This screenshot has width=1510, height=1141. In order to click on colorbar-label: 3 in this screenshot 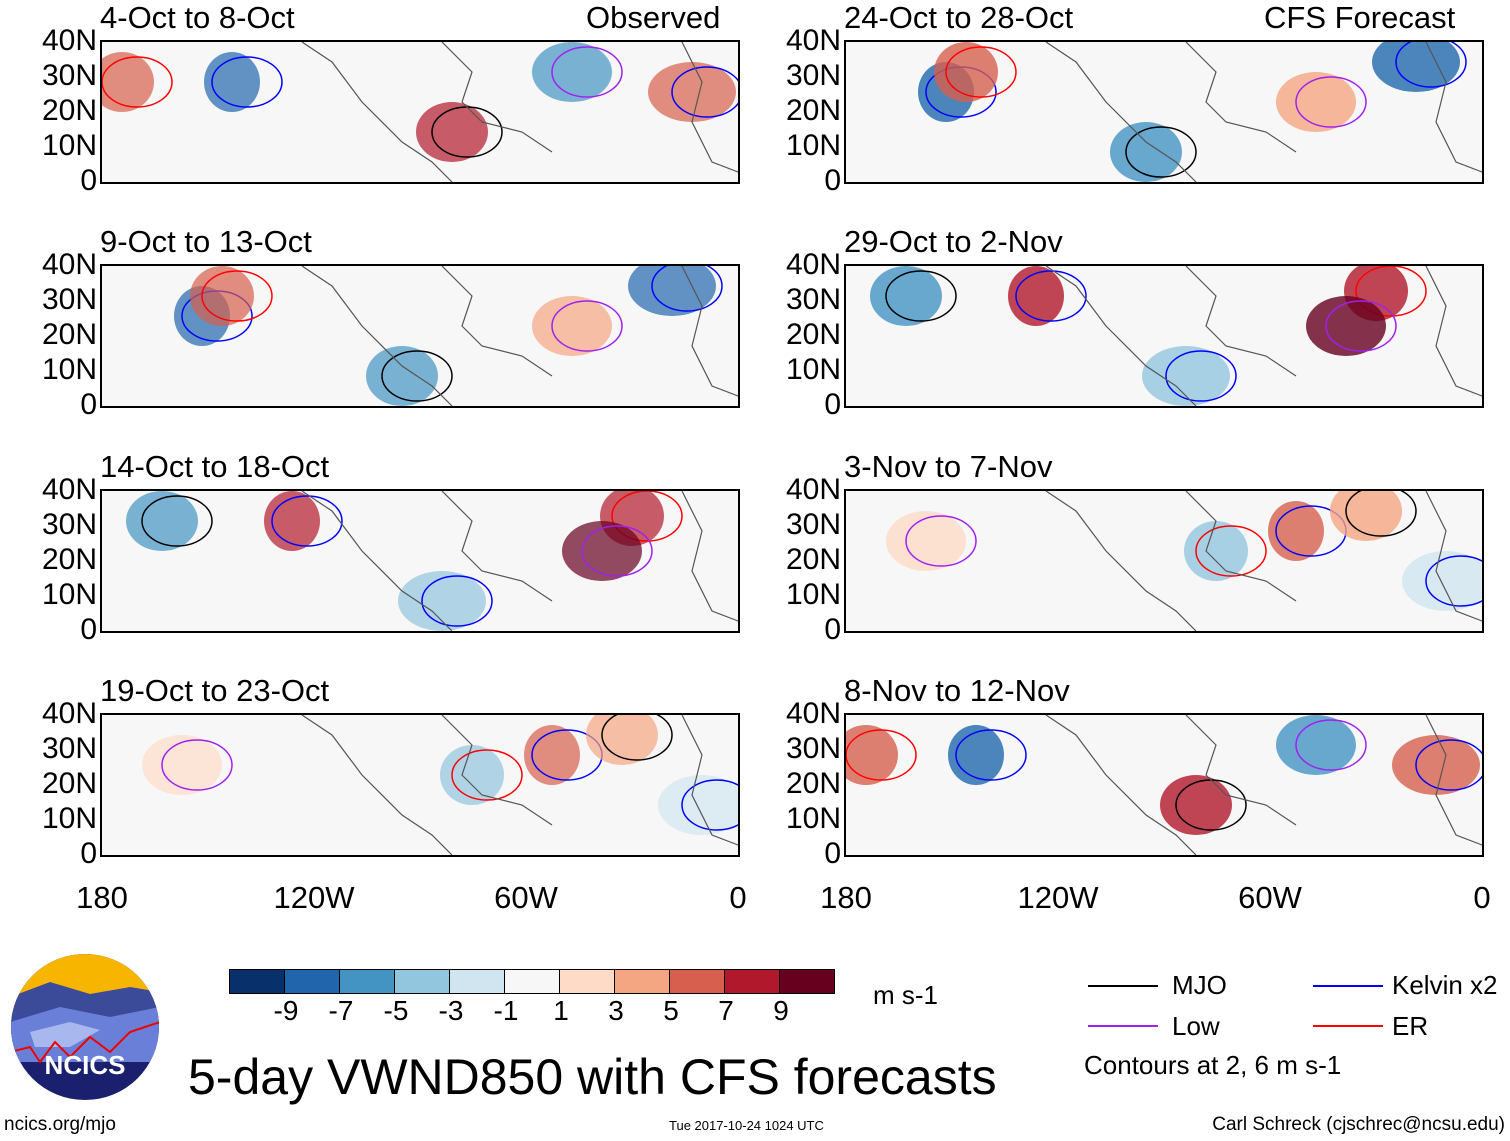, I will do `click(616, 1010)`.